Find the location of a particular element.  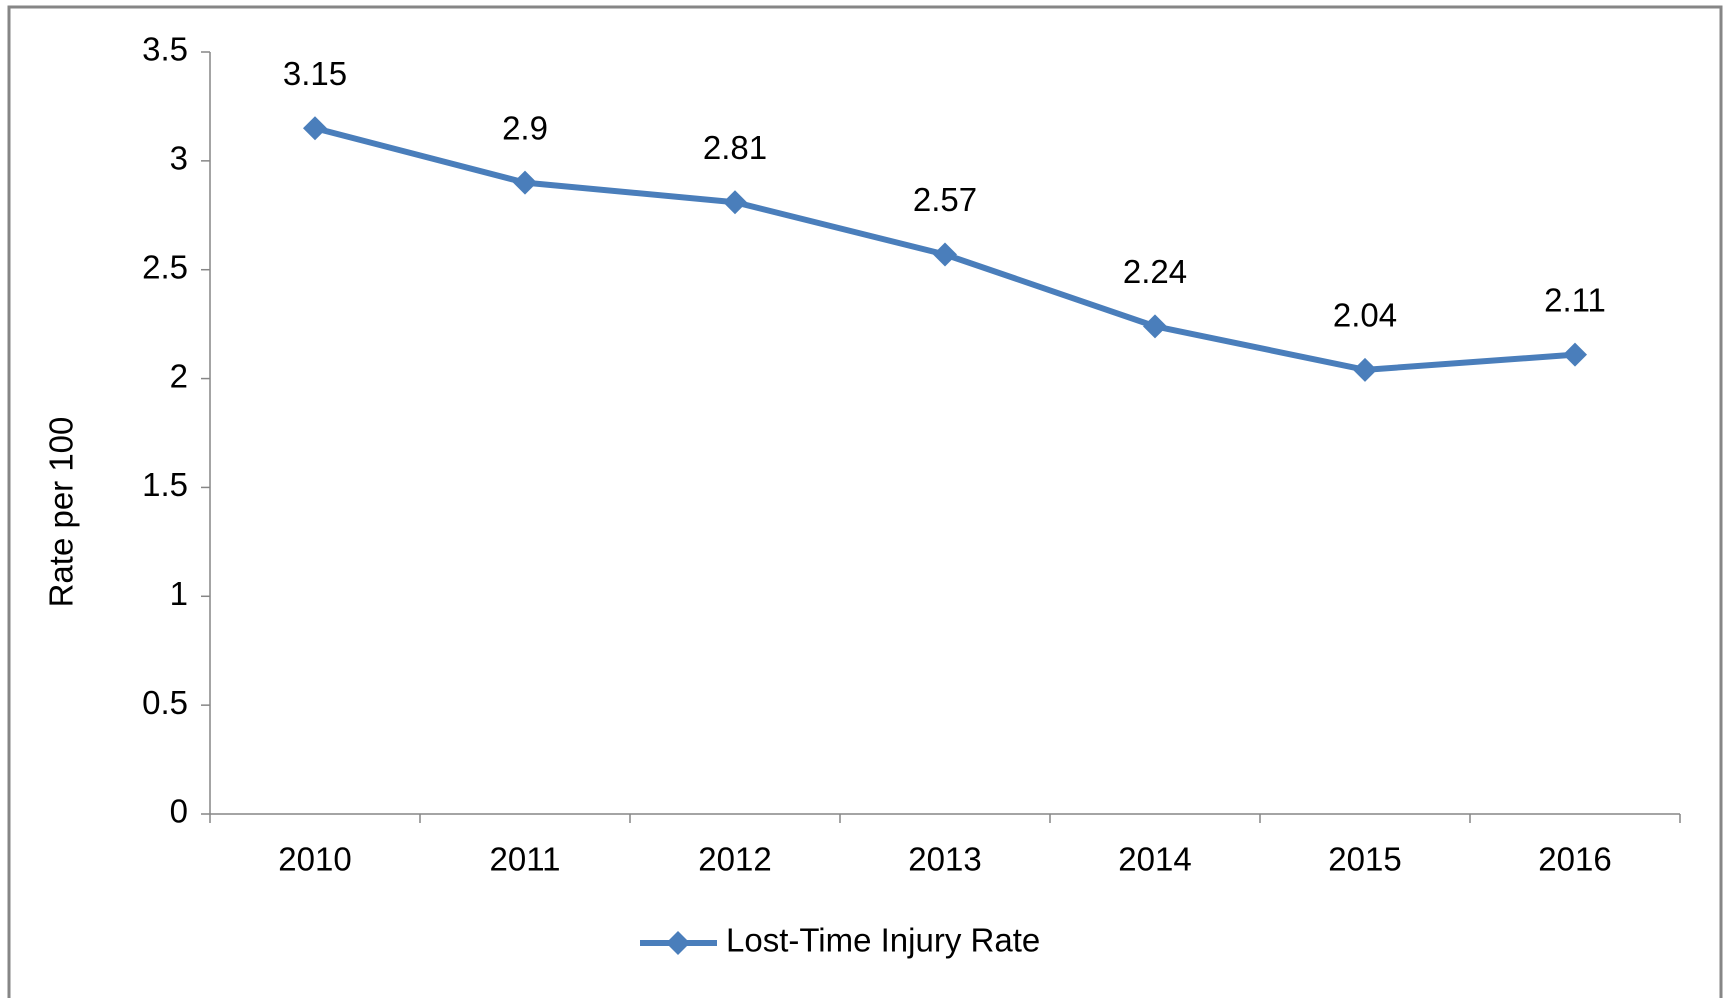

x-tick-label: 2013 is located at coordinates (944, 859).